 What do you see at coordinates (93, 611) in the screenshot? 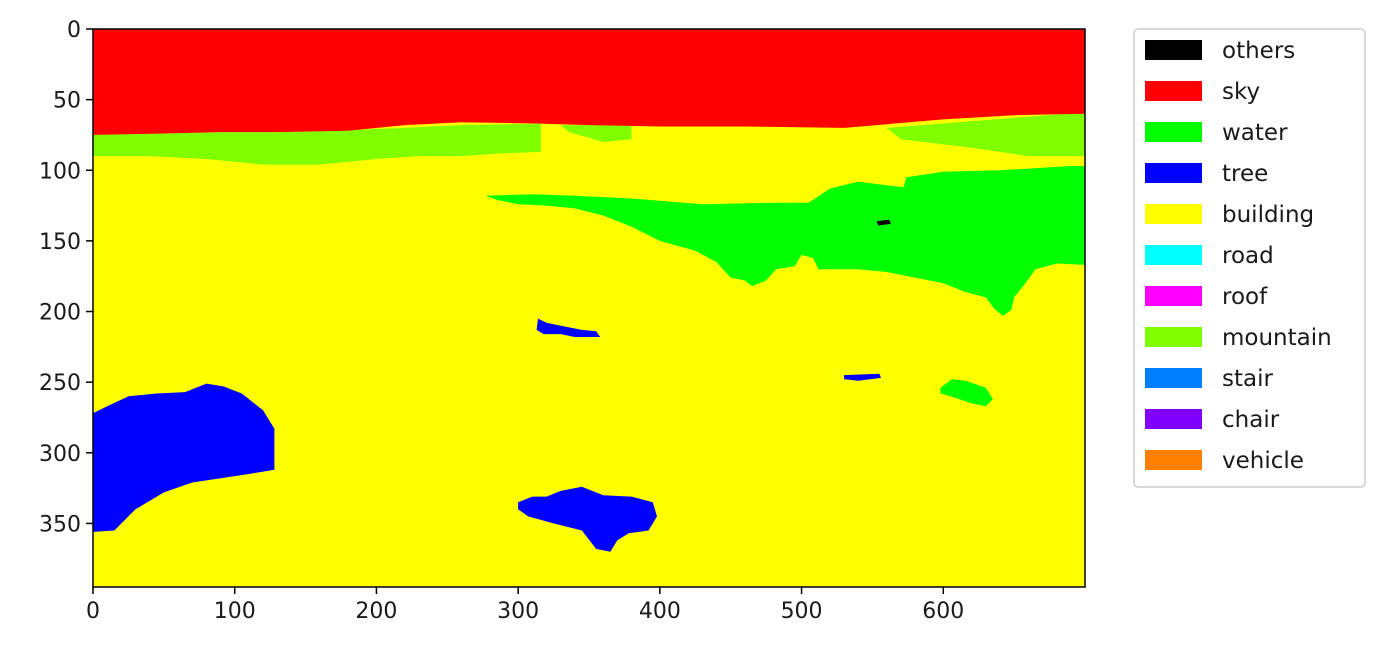
I see `x-tick-label-0: 0` at bounding box center [93, 611].